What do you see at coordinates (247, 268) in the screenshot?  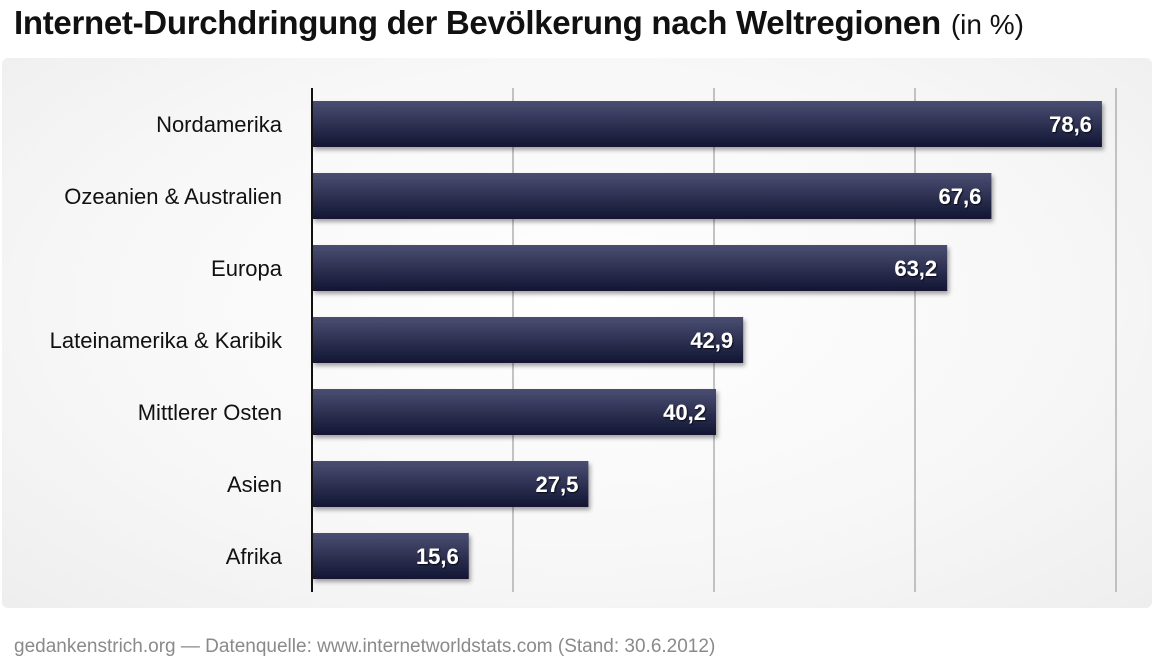 I see `category-label-2: Europa` at bounding box center [247, 268].